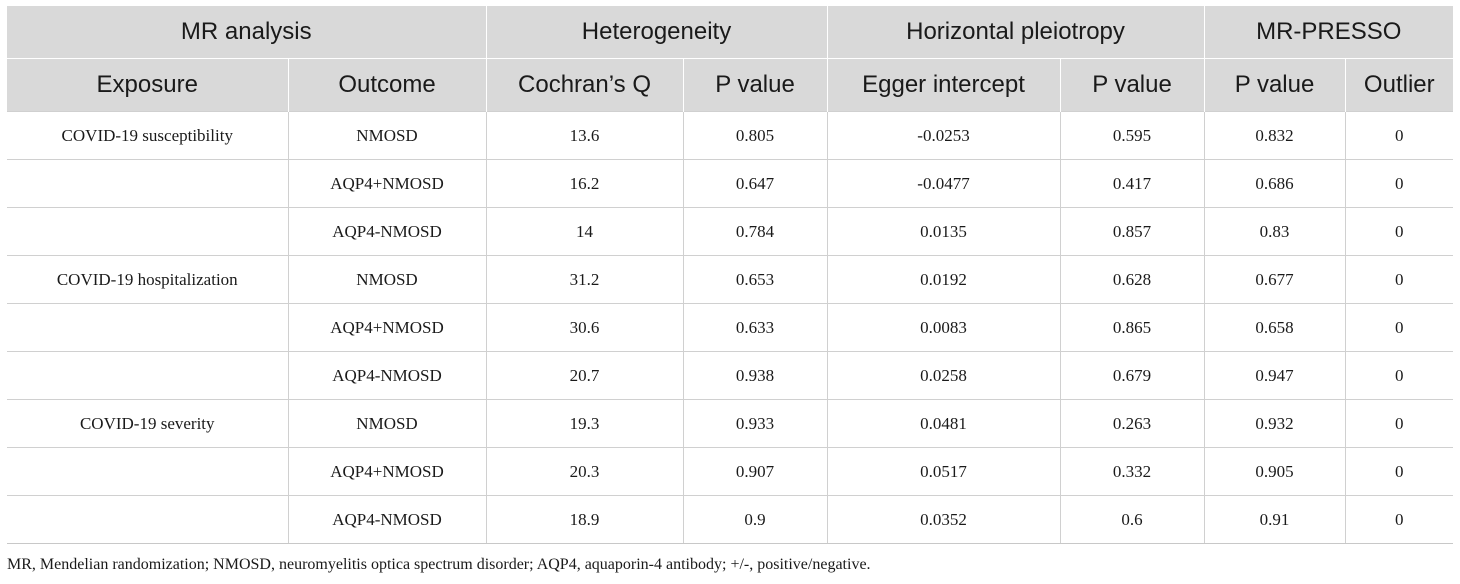 Image resolution: width=1460 pixels, height=584 pixels. I want to click on cell-heterogeneity-p-value: 0.907, so click(755, 471).